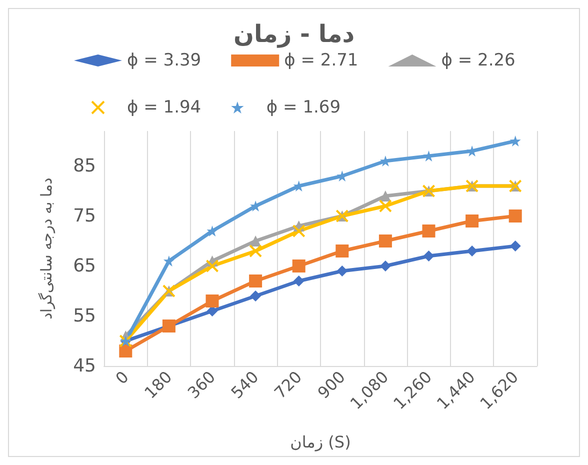 Image resolution: width=588 pixels, height=465 pixels. What do you see at coordinates (164, 108) in the screenshot?
I see `legend-label: ϕ = 1.94` at bounding box center [164, 108].